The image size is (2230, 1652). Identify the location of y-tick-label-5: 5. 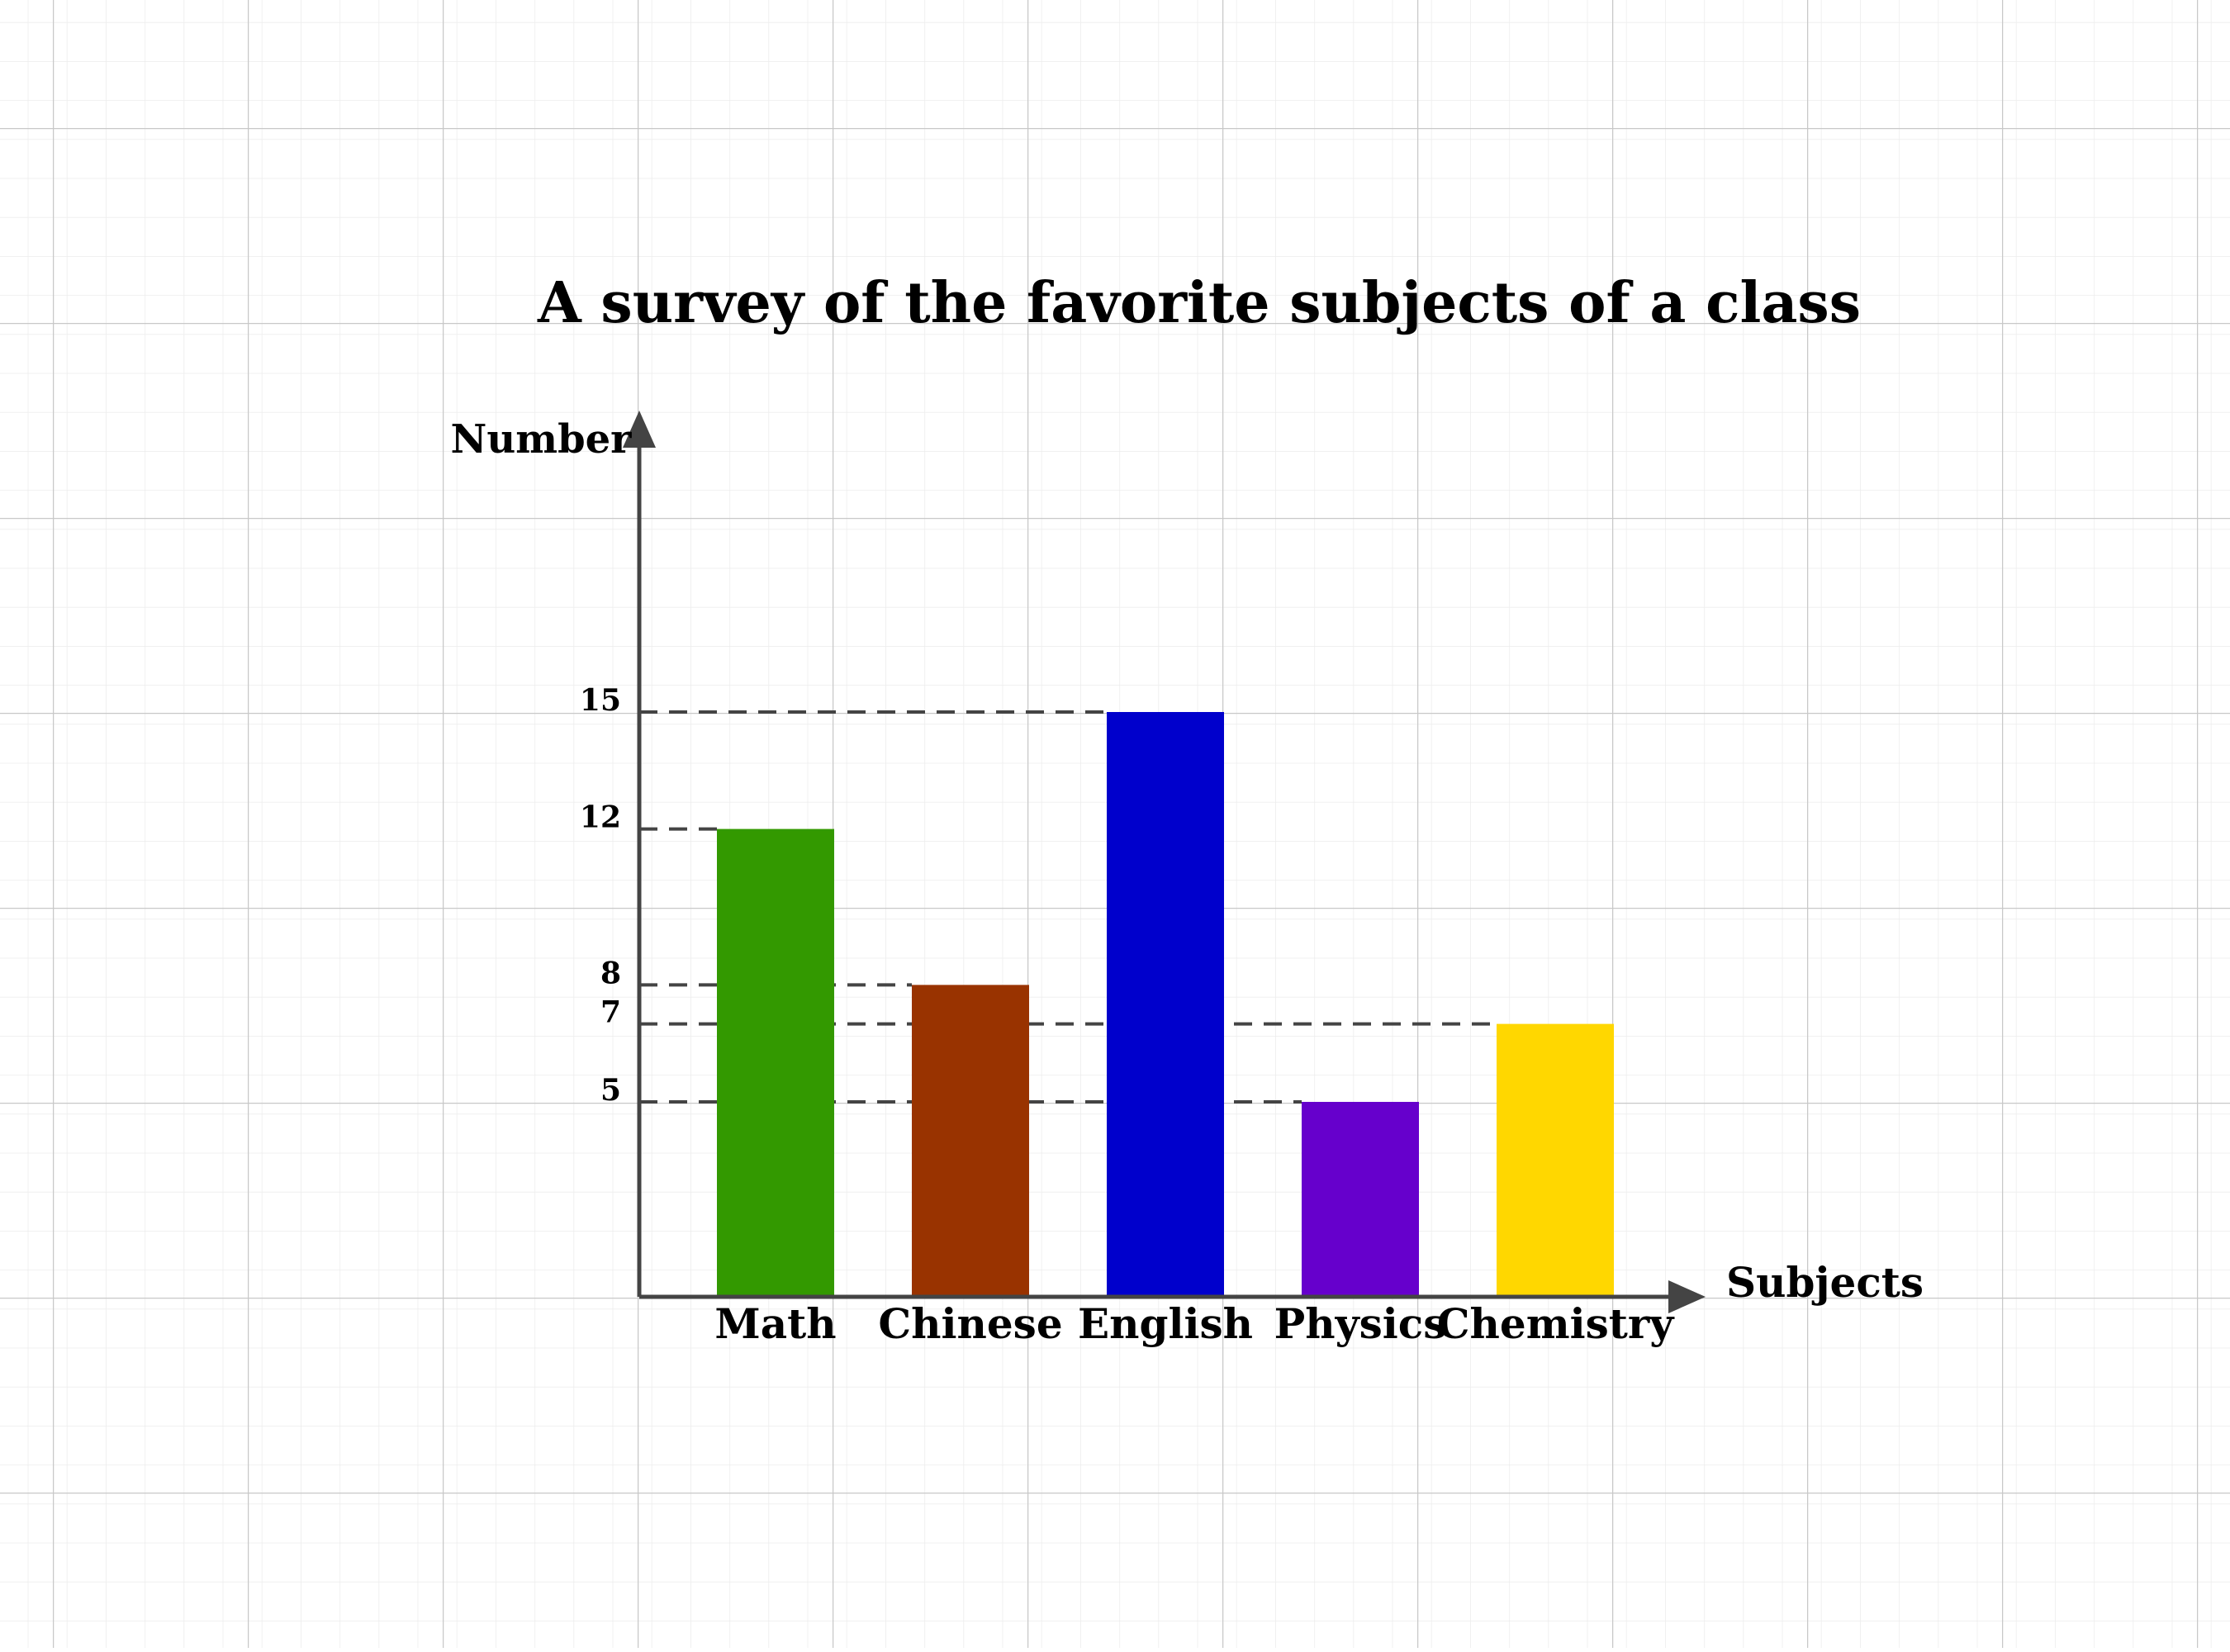
(610, 1090).